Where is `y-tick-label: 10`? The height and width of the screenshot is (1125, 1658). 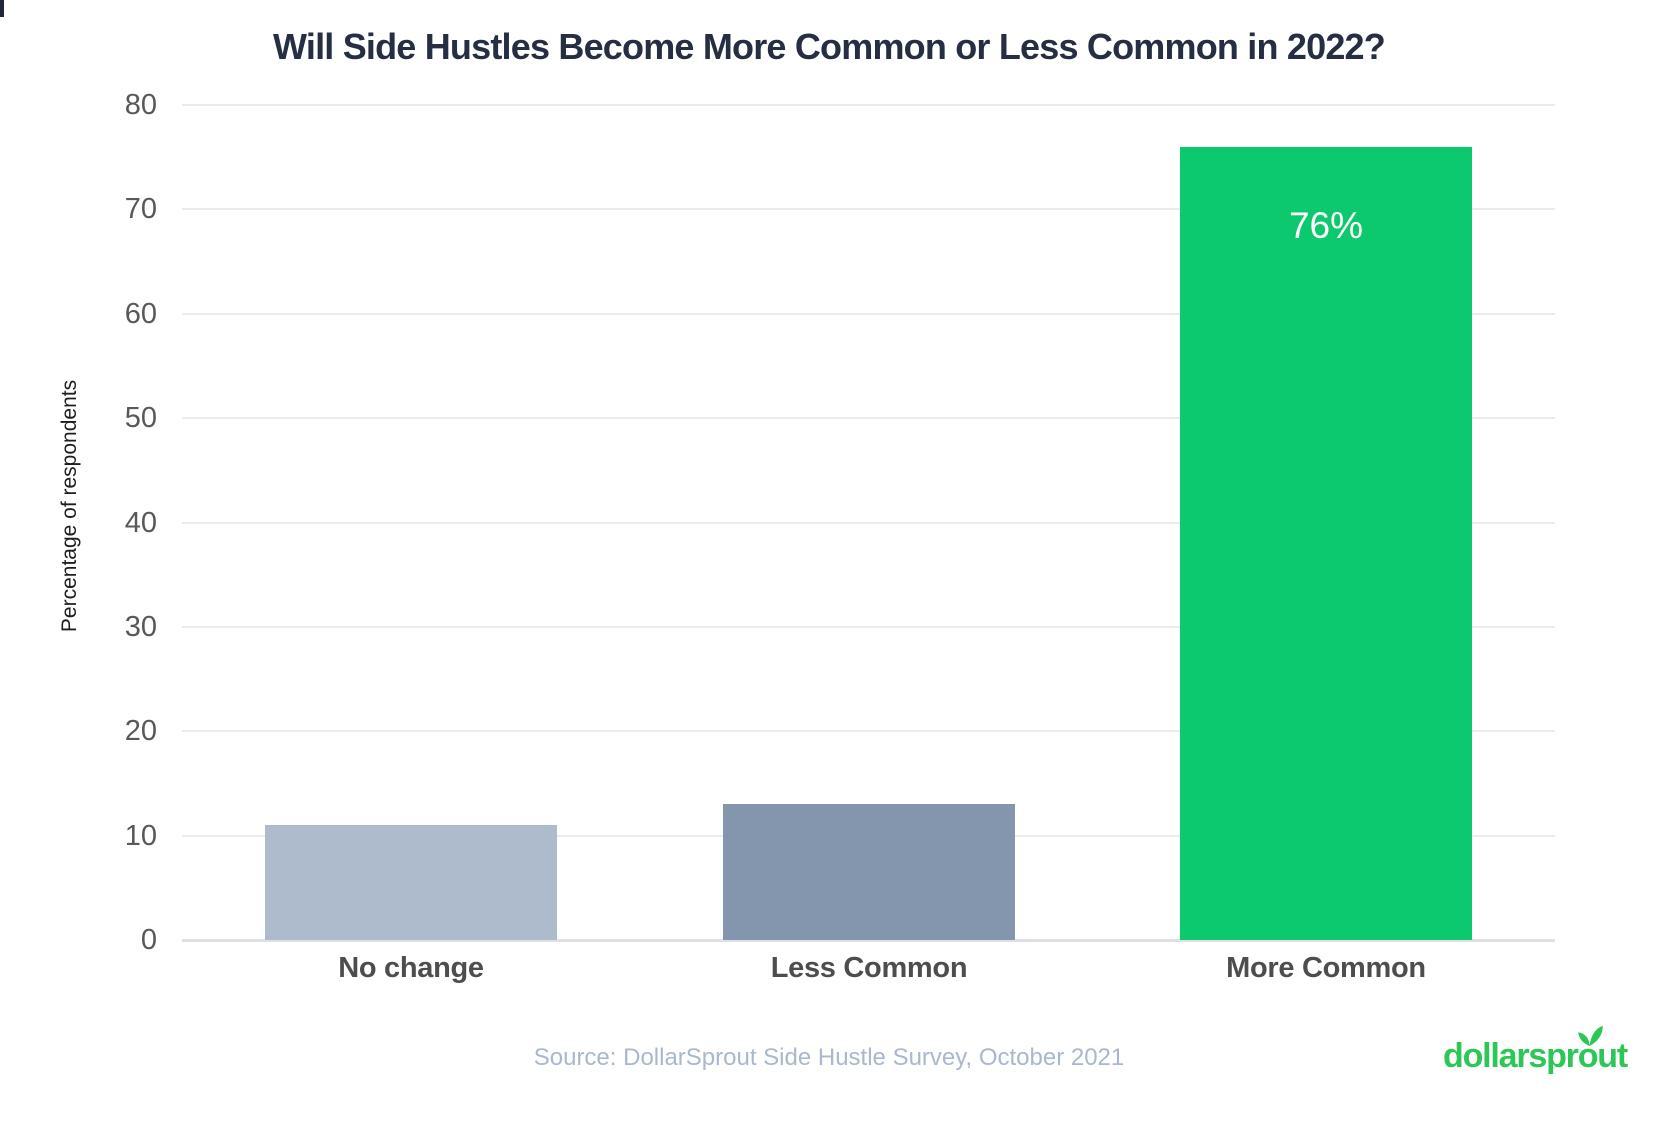
y-tick-label: 10 is located at coordinates (140, 836).